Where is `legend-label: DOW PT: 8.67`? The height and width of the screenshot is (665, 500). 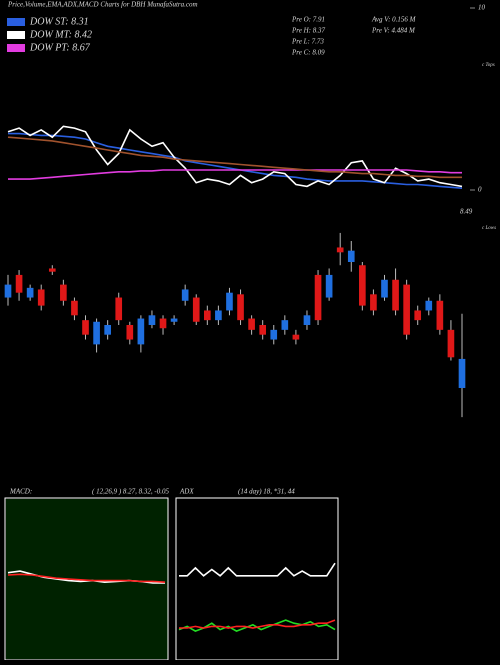 legend-label: DOW PT: 8.67 is located at coordinates (60, 47).